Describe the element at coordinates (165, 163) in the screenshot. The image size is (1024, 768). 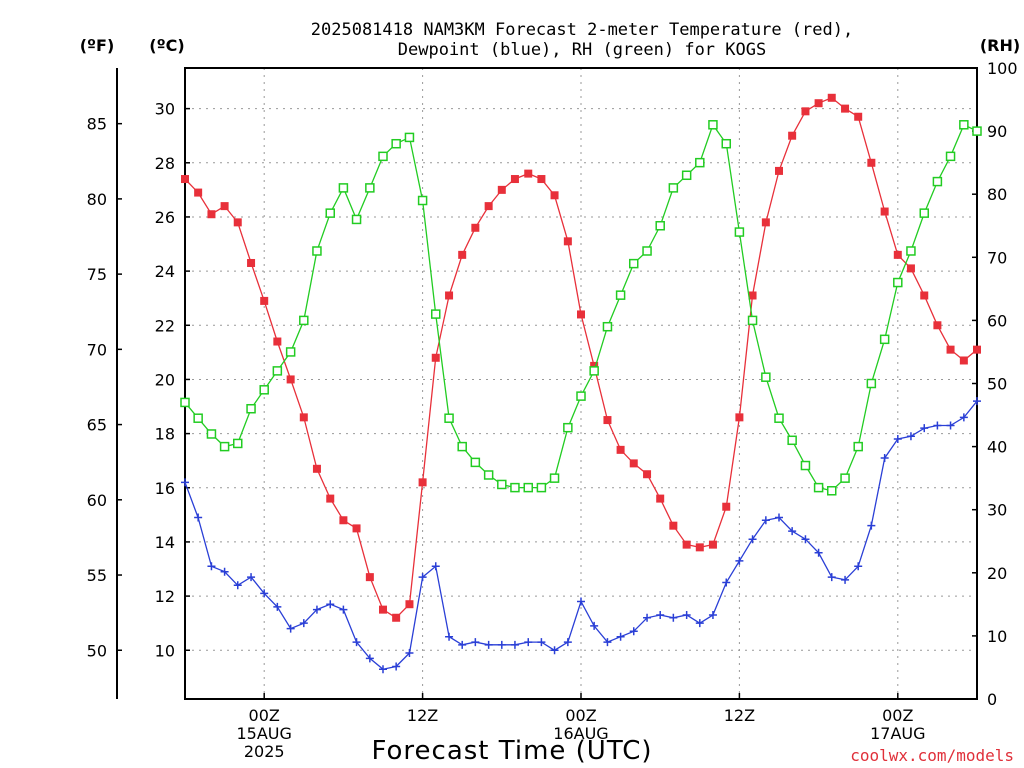
I see `celsius-tick-label: 28` at that location.